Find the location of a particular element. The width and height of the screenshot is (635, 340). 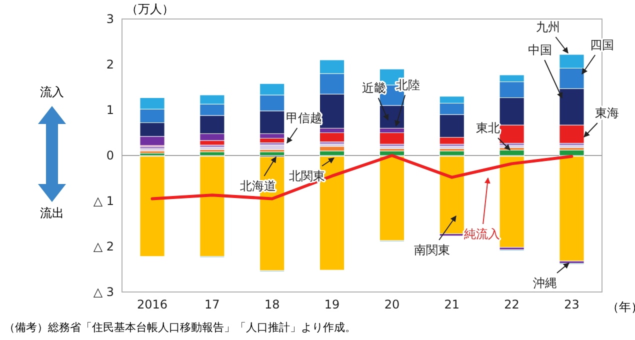

y-tick-label: △ 2 is located at coordinates (103, 246).